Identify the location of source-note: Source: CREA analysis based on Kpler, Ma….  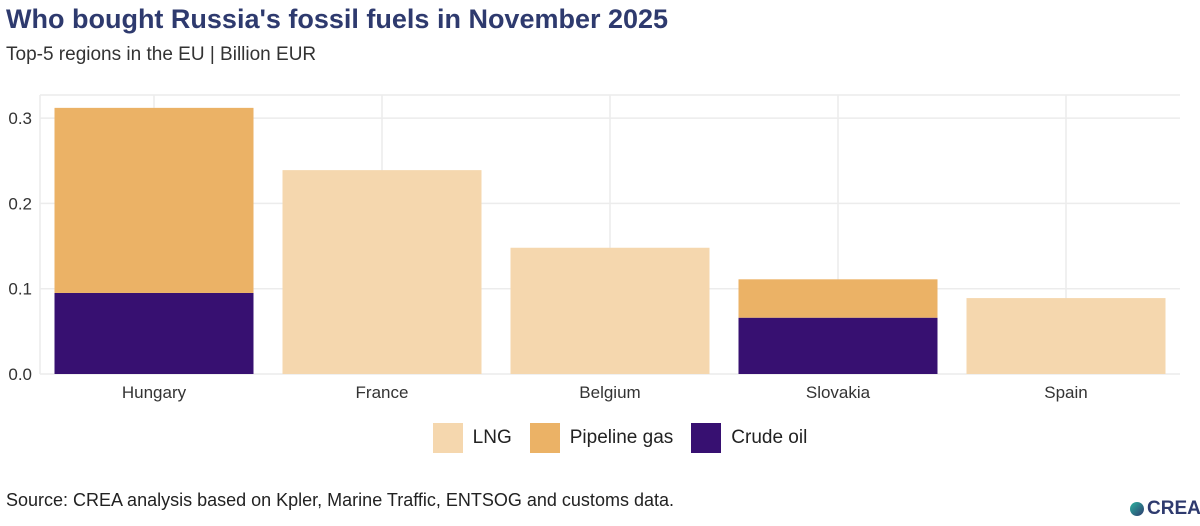
(340, 500).